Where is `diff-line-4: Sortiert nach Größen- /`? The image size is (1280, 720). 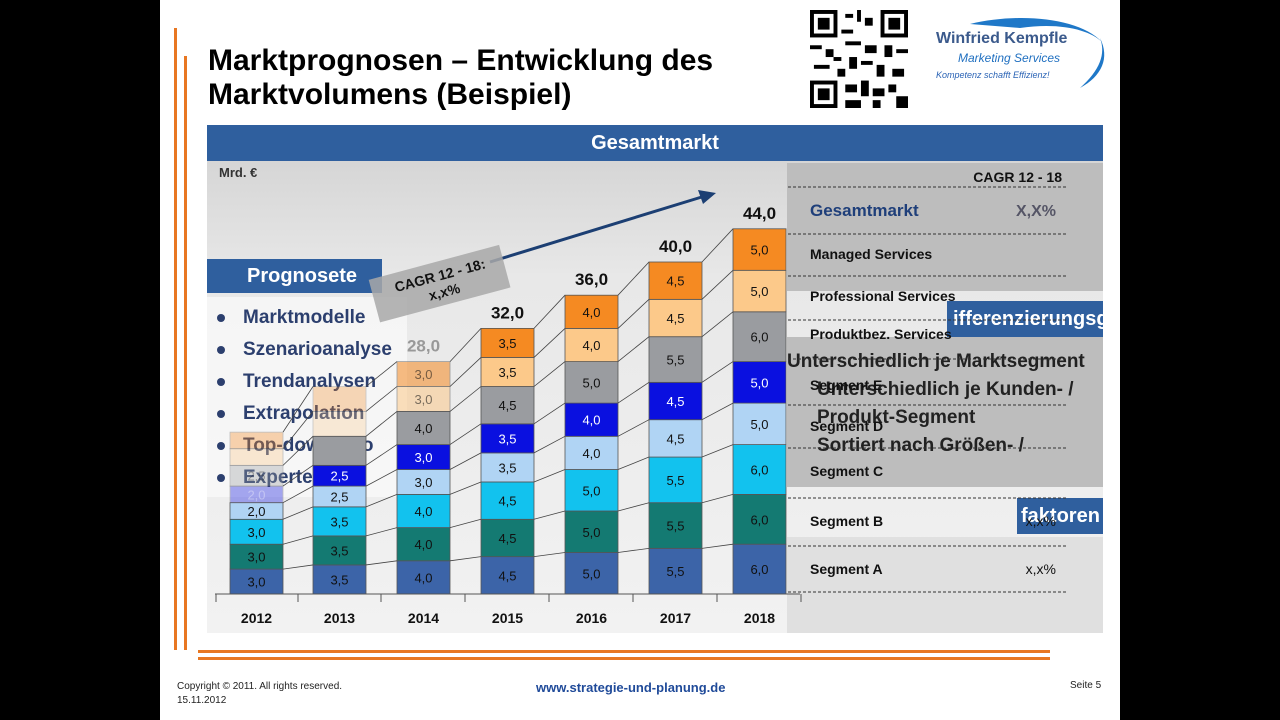 diff-line-4: Sortiert nach Größen- / is located at coordinates (920, 445).